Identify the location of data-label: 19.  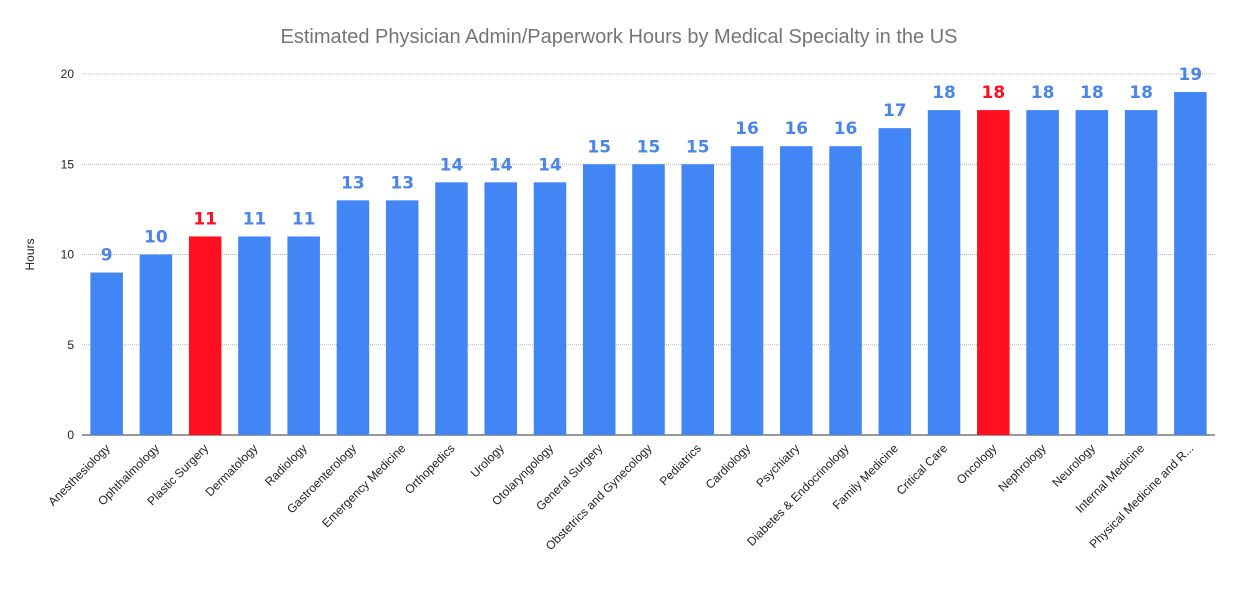
(1191, 75).